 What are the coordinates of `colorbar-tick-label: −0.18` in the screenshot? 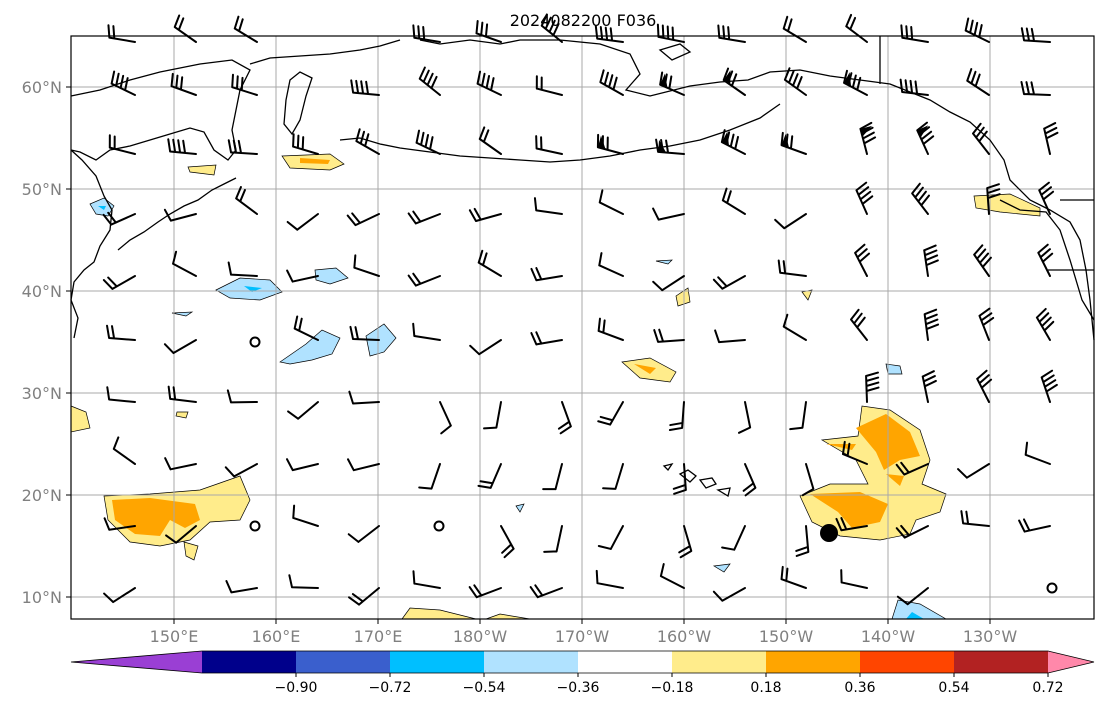 It's located at (672, 688).